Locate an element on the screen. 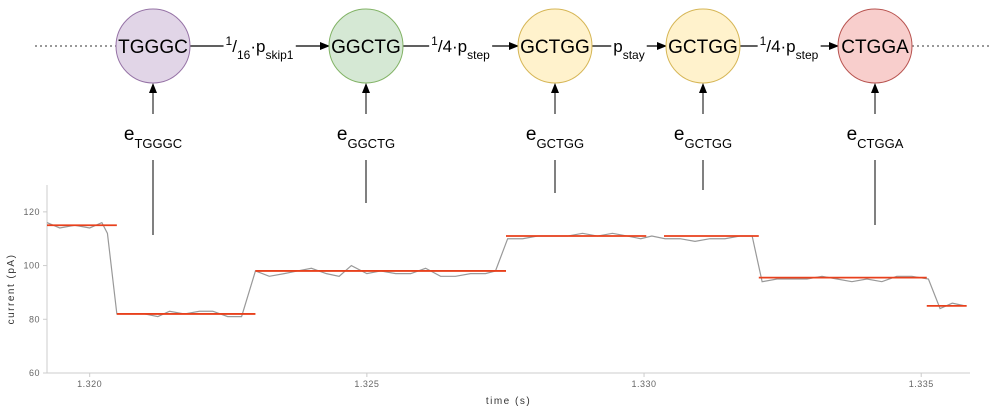 The height and width of the screenshot is (416, 1000). emission-label: eCTGGA is located at coordinates (875, 137).